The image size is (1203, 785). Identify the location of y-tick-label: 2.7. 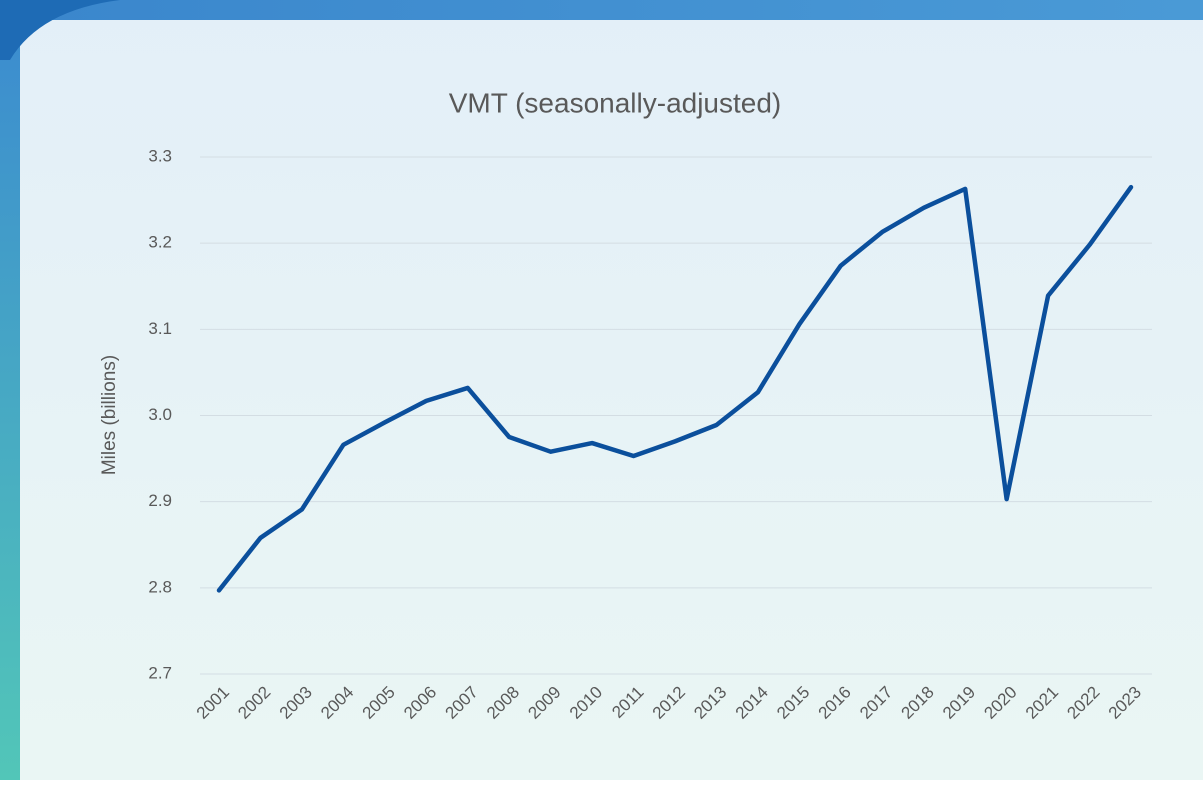
(160, 672).